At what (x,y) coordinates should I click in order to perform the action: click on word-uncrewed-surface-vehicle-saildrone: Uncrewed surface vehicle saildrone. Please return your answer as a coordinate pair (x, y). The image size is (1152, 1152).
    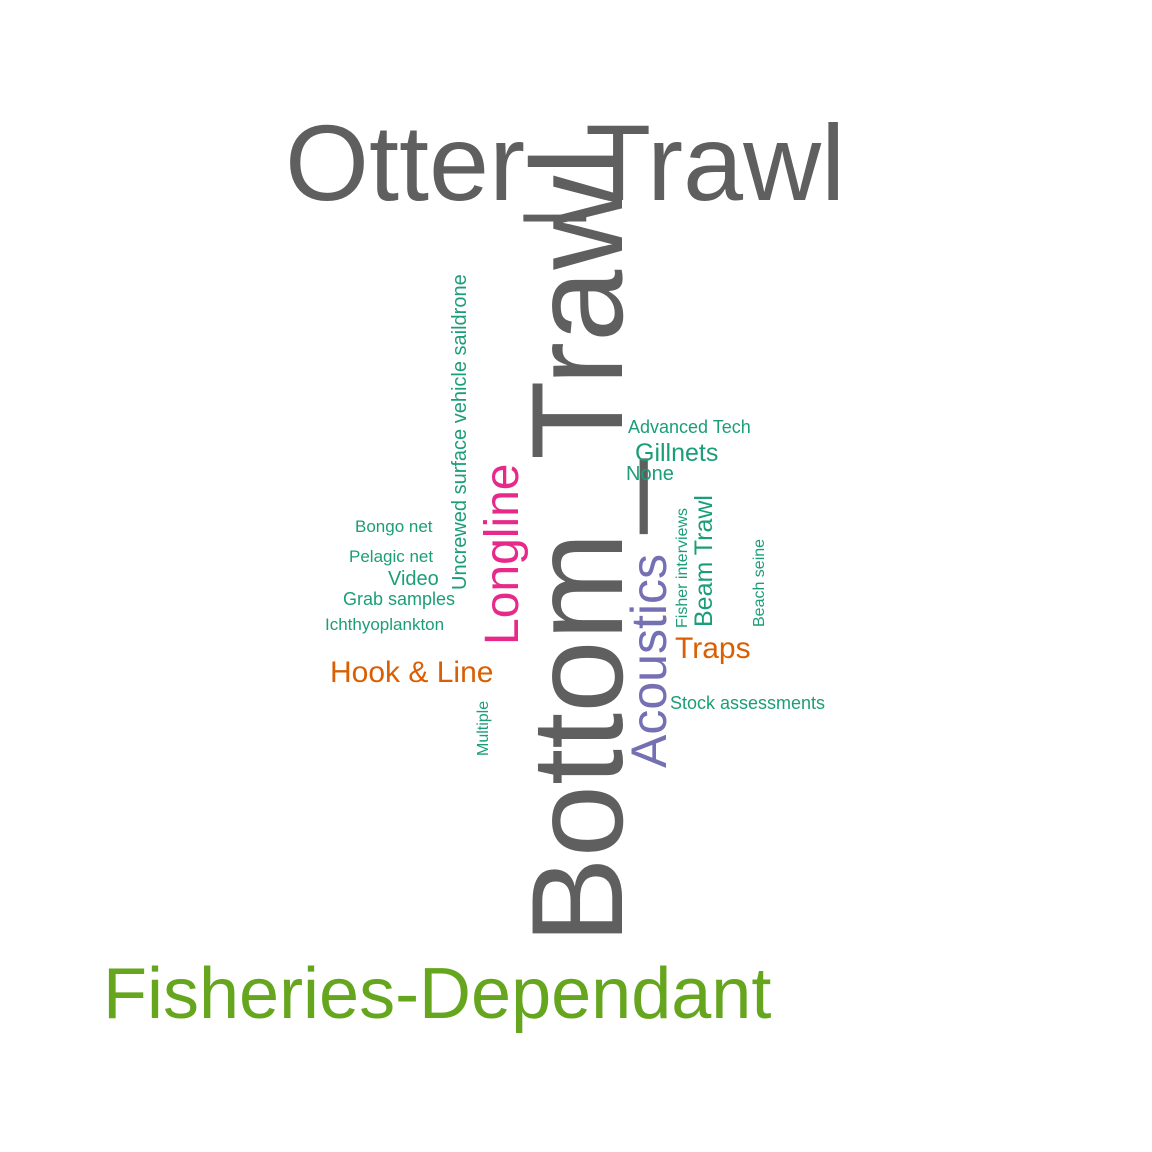
    Looking at the image, I should click on (460, 432).